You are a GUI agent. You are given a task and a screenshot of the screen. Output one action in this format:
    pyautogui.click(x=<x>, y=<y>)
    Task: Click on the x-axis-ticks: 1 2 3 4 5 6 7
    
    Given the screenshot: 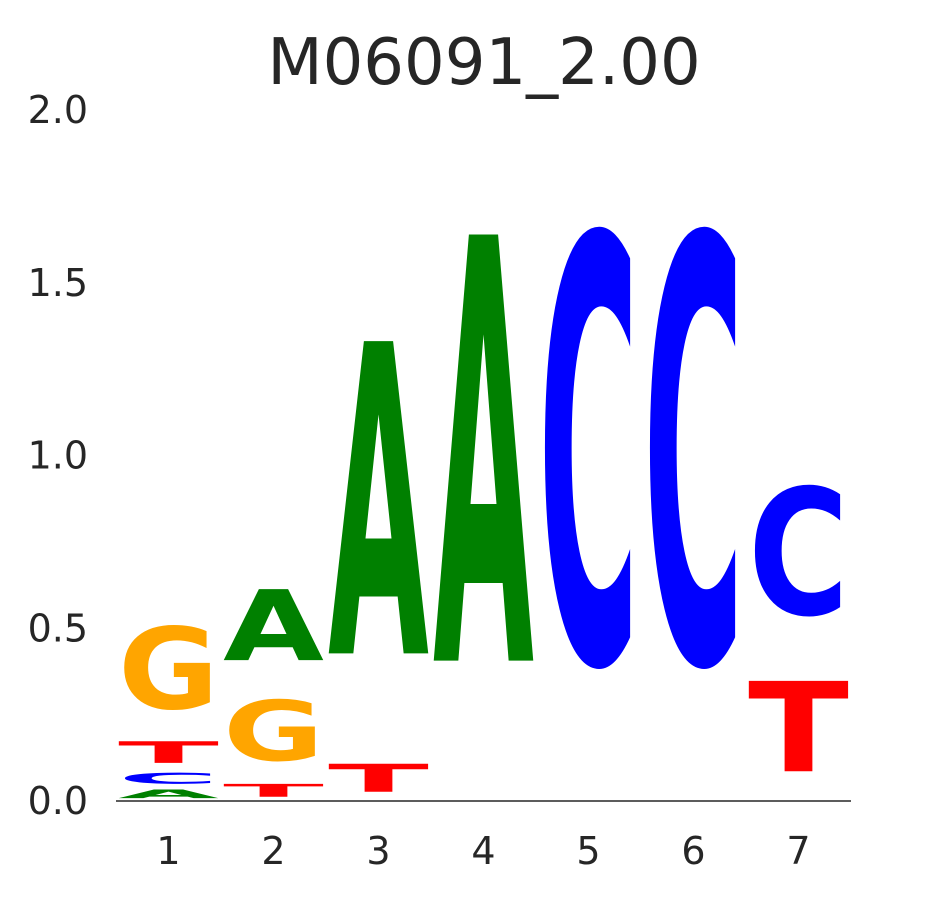 What is the action you would take?
    pyautogui.click(x=483, y=851)
    